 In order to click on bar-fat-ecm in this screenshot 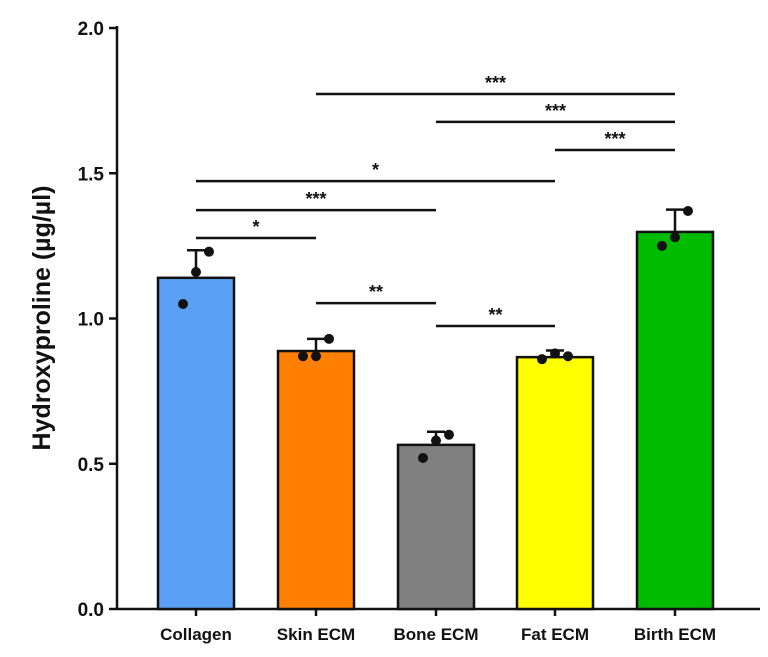, I will do `click(555, 483)`.